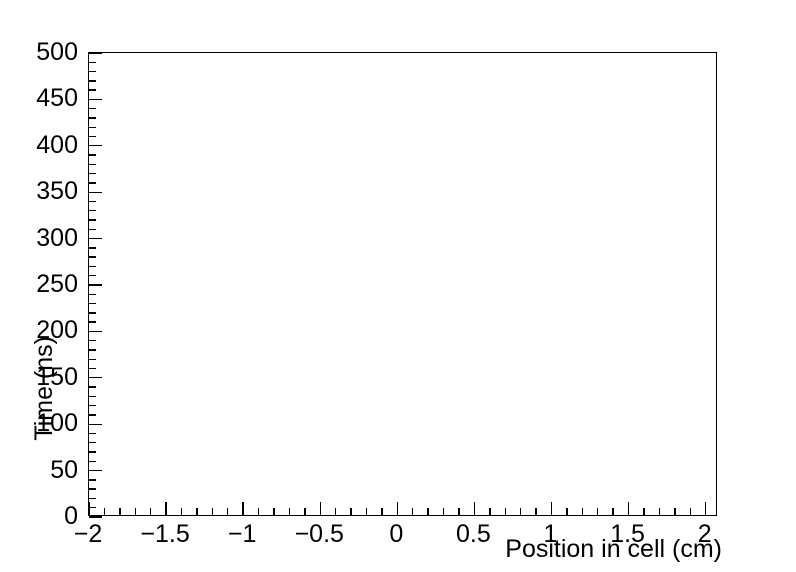  Describe the element at coordinates (165, 534) in the screenshot. I see `x-axis-tick-label: −1.5` at that location.